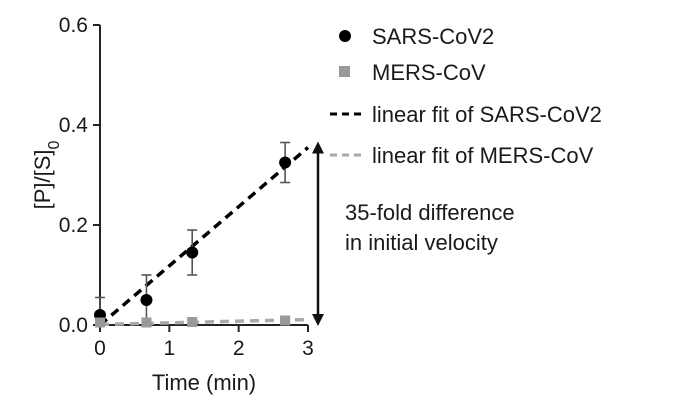  Describe the element at coordinates (169, 348) in the screenshot. I see `x-tick-label: 1` at that location.